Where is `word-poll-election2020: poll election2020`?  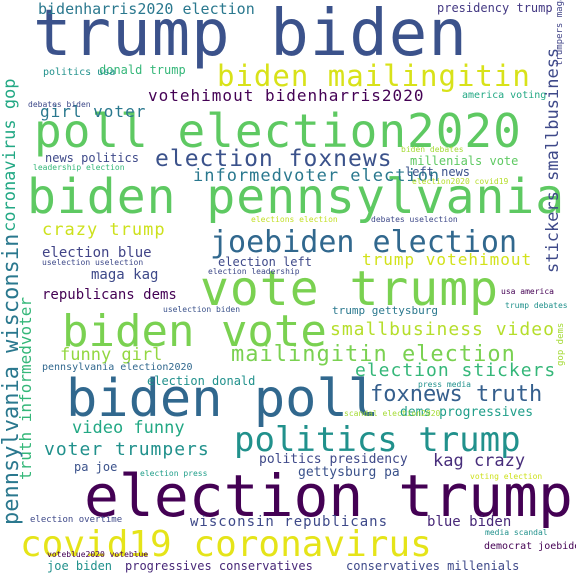 word-poll-election2020: poll election2020 is located at coordinates (278, 131).